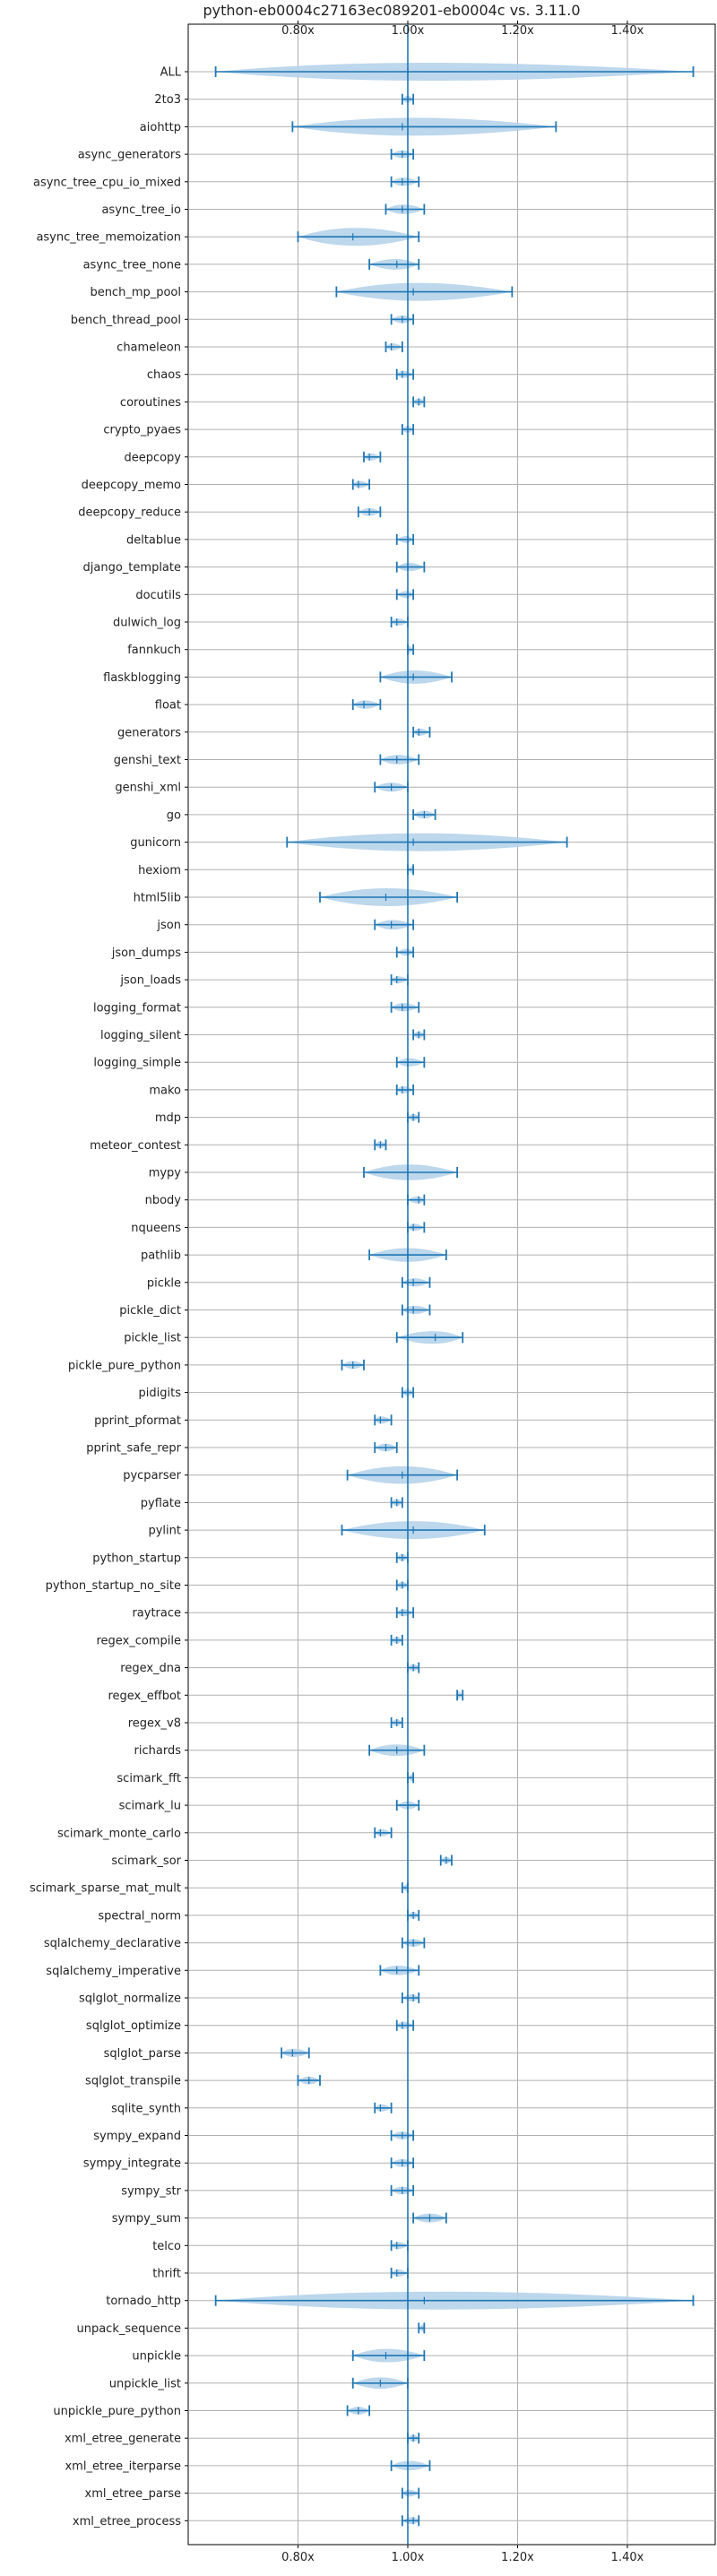 Image resolution: width=717 pixels, height=2576 pixels. I want to click on benchmark-label: scimark_sor, so click(146, 1861).